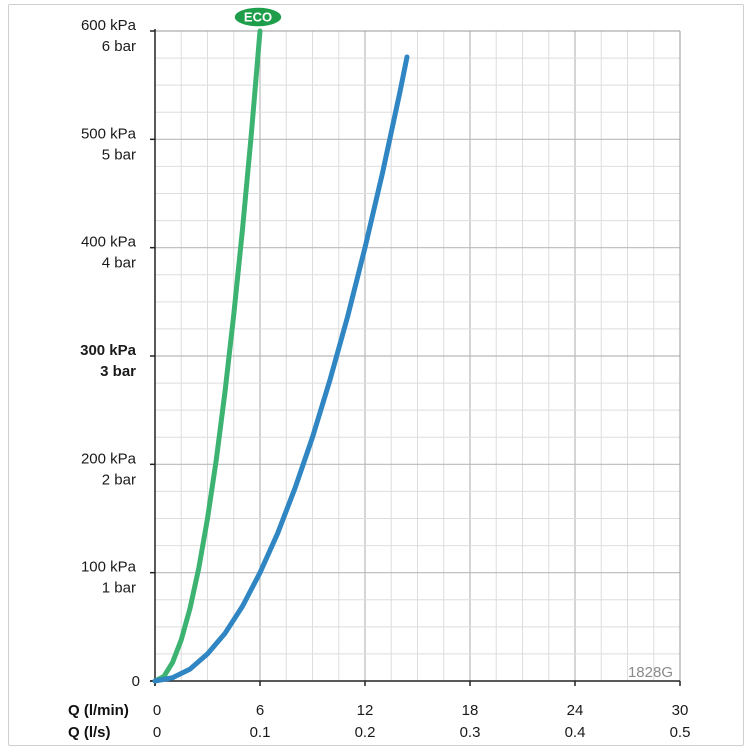  Describe the element at coordinates (575, 732) in the screenshot. I see `x-tick-label-ls: 0.4` at that location.